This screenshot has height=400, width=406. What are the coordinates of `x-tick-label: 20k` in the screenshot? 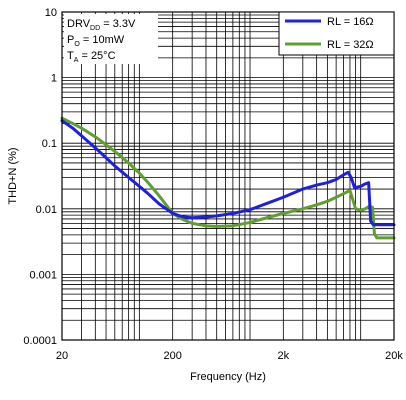 It's located at (394, 356).